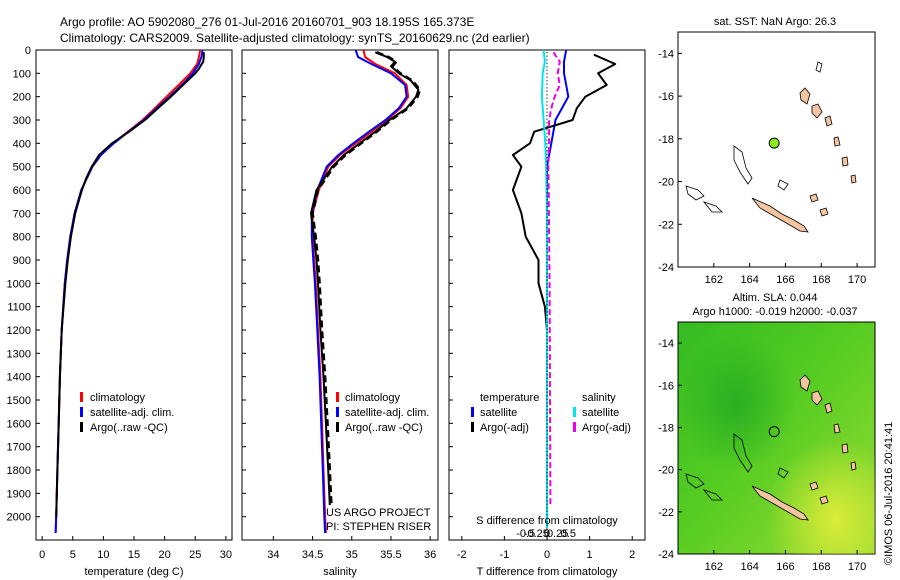 The width and height of the screenshot is (900, 580). I want to click on depth-tick-label: 800, so click(22, 238).